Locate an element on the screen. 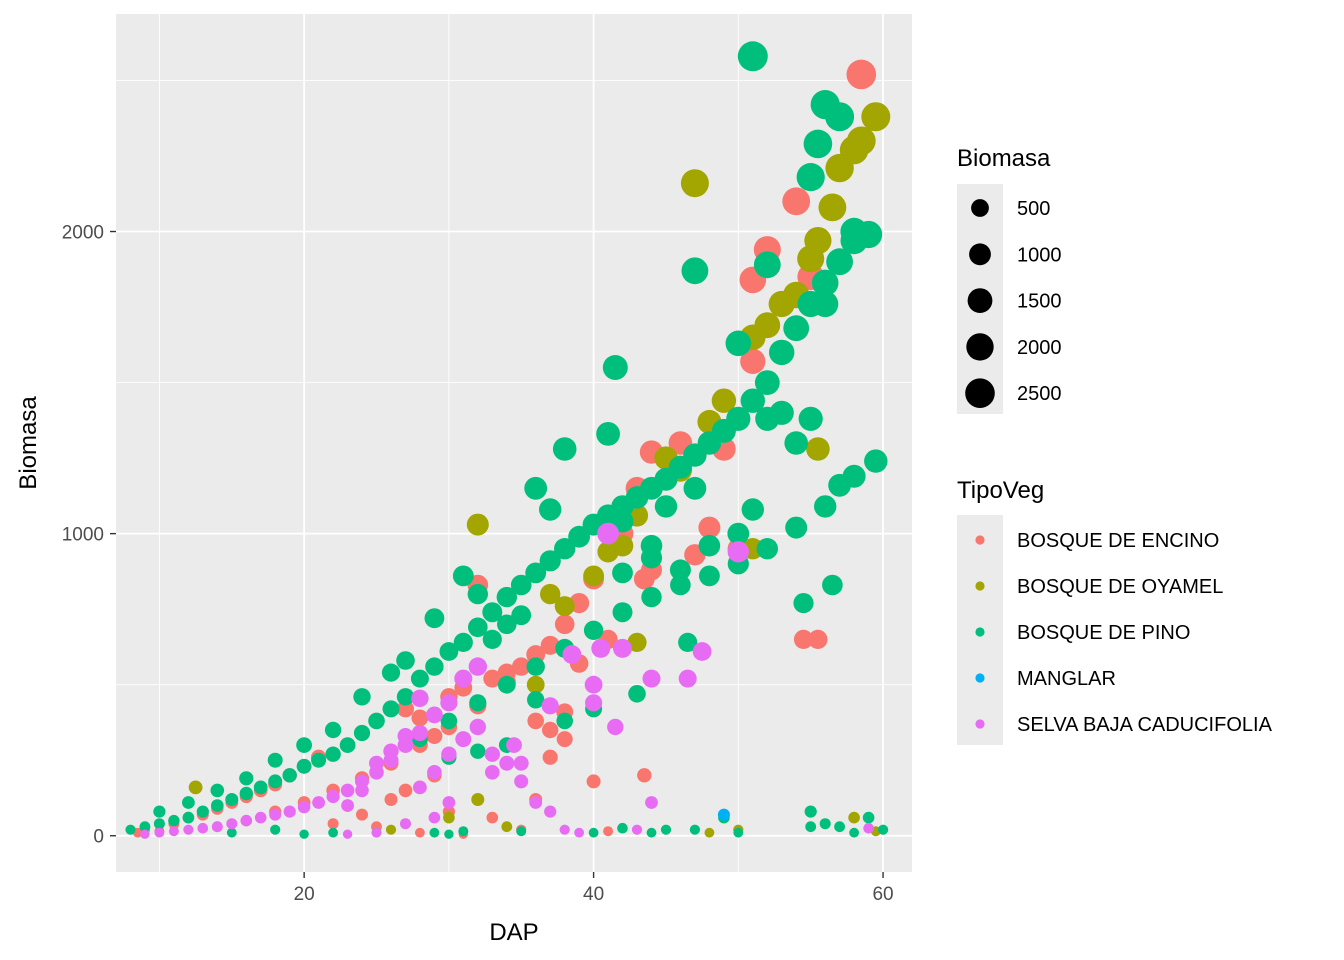 Image resolution: width=1344 pixels, height=960 pixels. size-legend-label: 2500 is located at coordinates (1039, 394).